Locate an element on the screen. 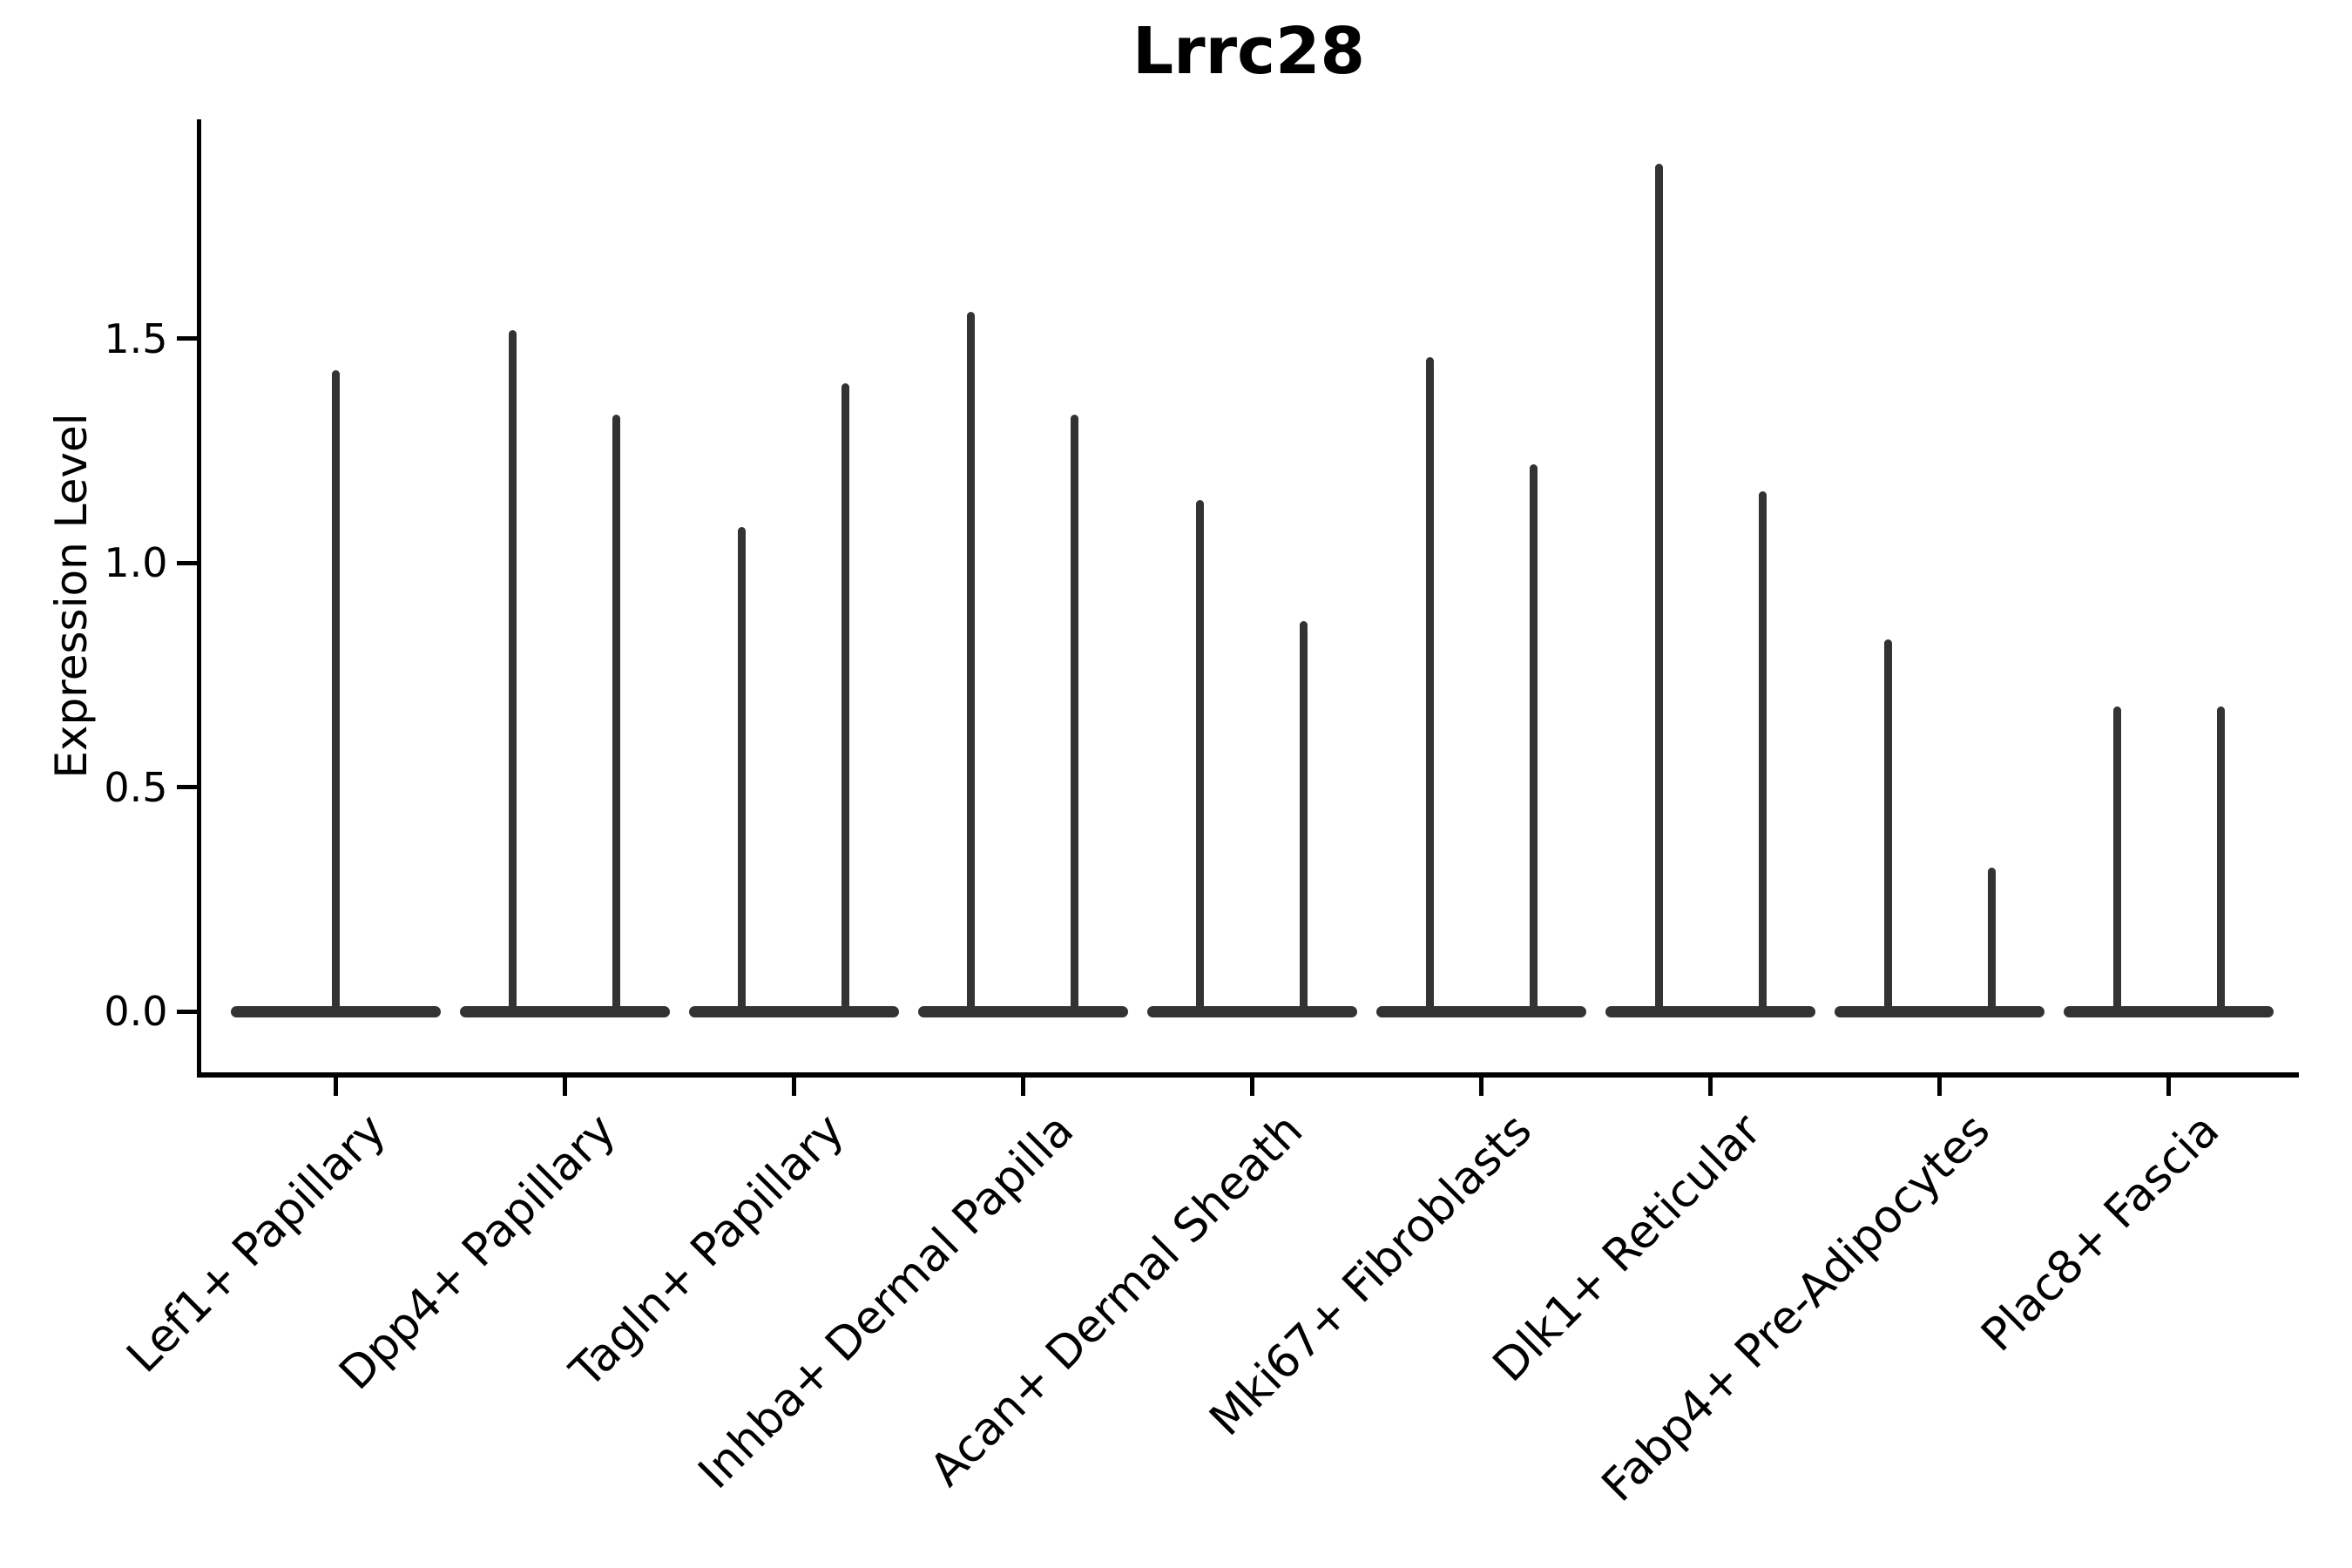 The image size is (2352, 1568). x-axis-spine is located at coordinates (1247, 1075).